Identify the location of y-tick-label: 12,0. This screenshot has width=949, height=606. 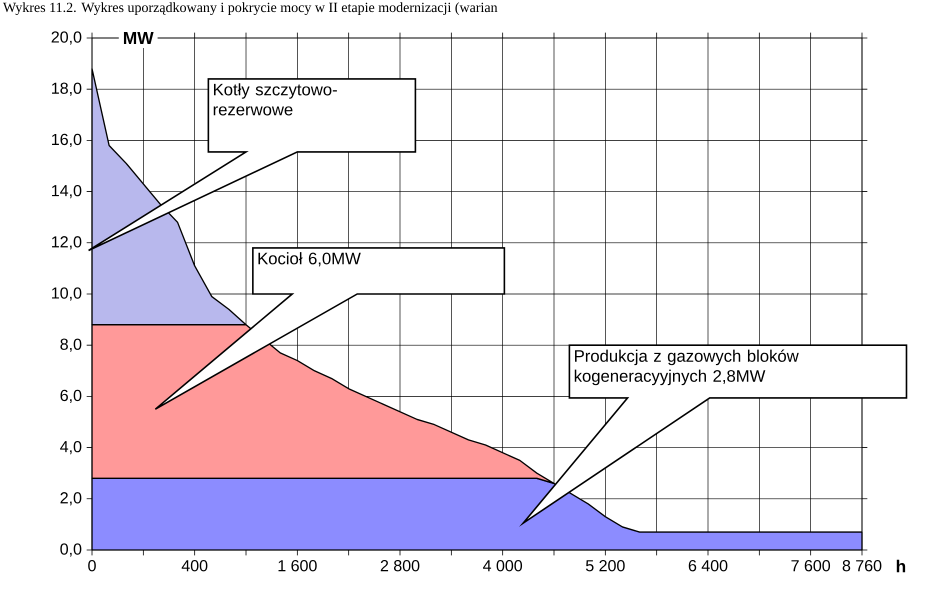
(67, 243).